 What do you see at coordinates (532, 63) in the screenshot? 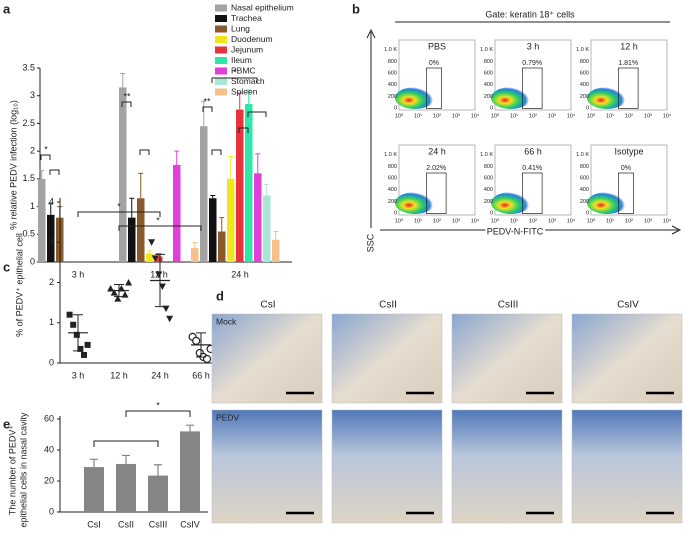
I see `gate-percent: 0.79%` at bounding box center [532, 63].